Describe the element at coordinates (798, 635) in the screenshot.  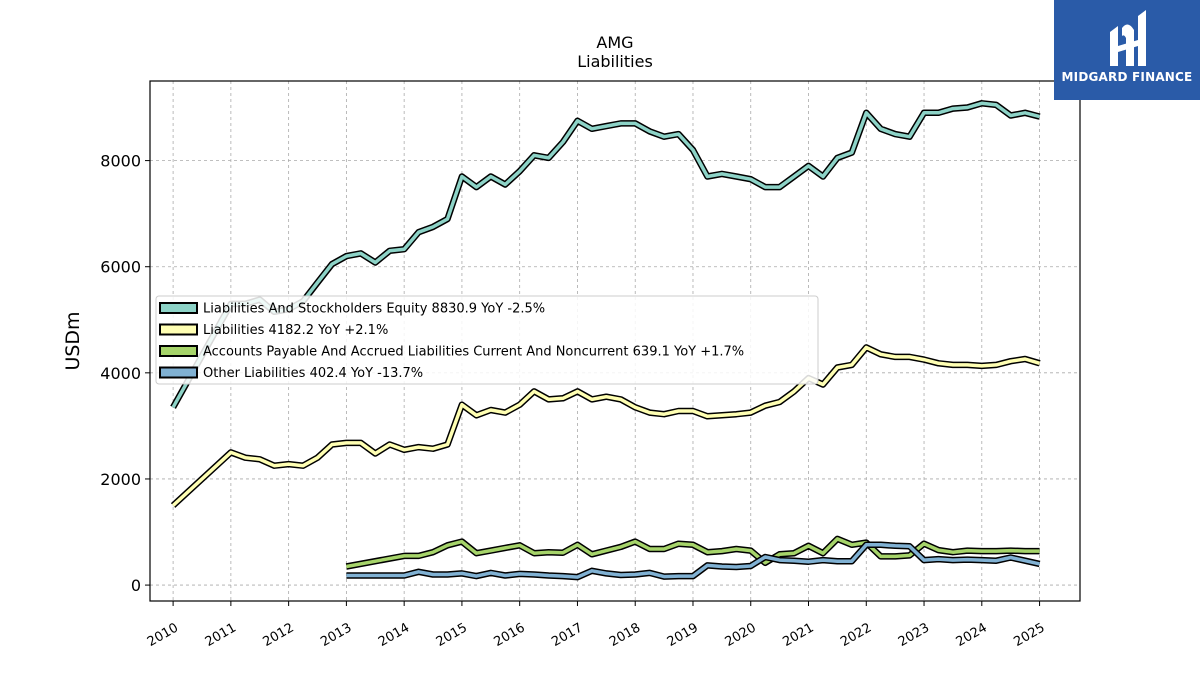
I see `x-tick-label: 2021` at that location.